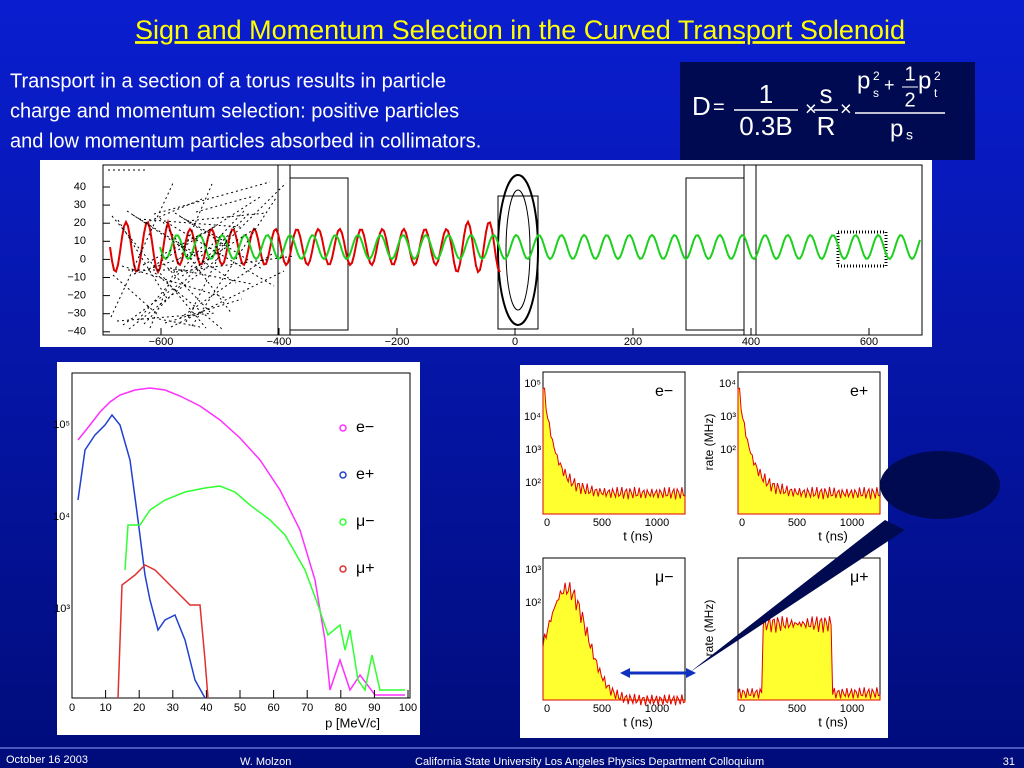  I want to click on mu-plus-curve, so click(163, 631).